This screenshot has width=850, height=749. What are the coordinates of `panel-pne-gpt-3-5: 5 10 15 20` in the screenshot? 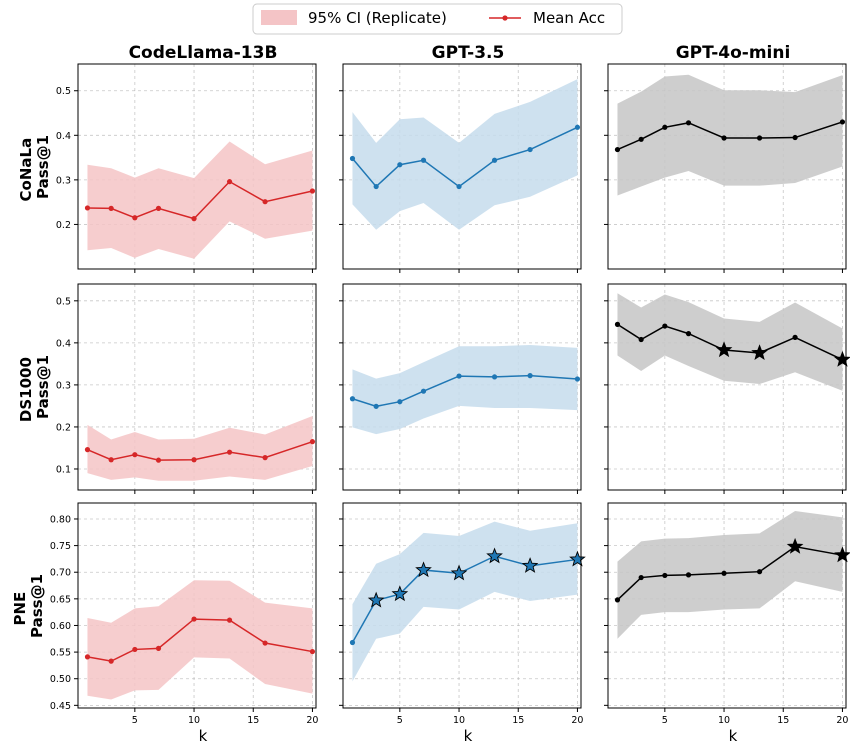 It's located at (462, 614).